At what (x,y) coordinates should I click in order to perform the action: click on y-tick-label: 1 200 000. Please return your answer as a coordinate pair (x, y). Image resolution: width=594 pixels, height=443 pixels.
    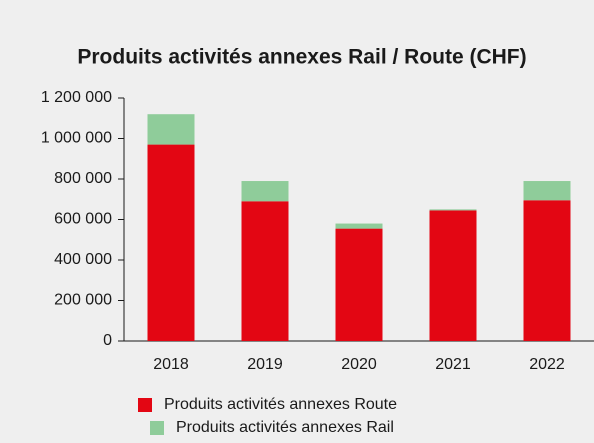
    Looking at the image, I should click on (76, 97).